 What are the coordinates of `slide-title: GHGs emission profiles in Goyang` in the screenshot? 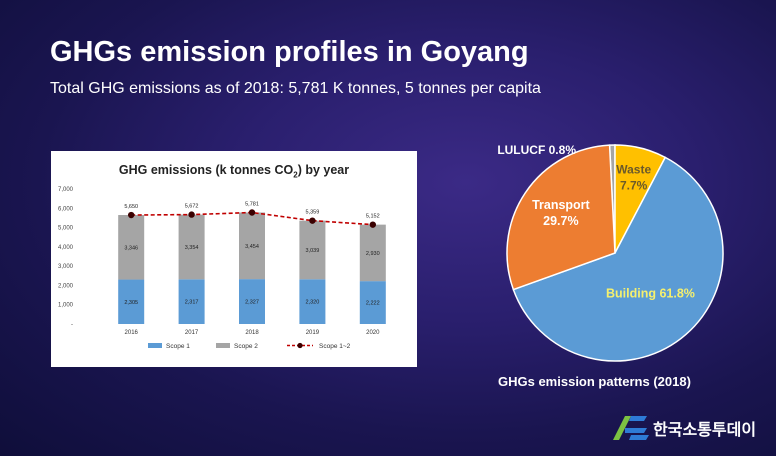 It's located at (289, 52).